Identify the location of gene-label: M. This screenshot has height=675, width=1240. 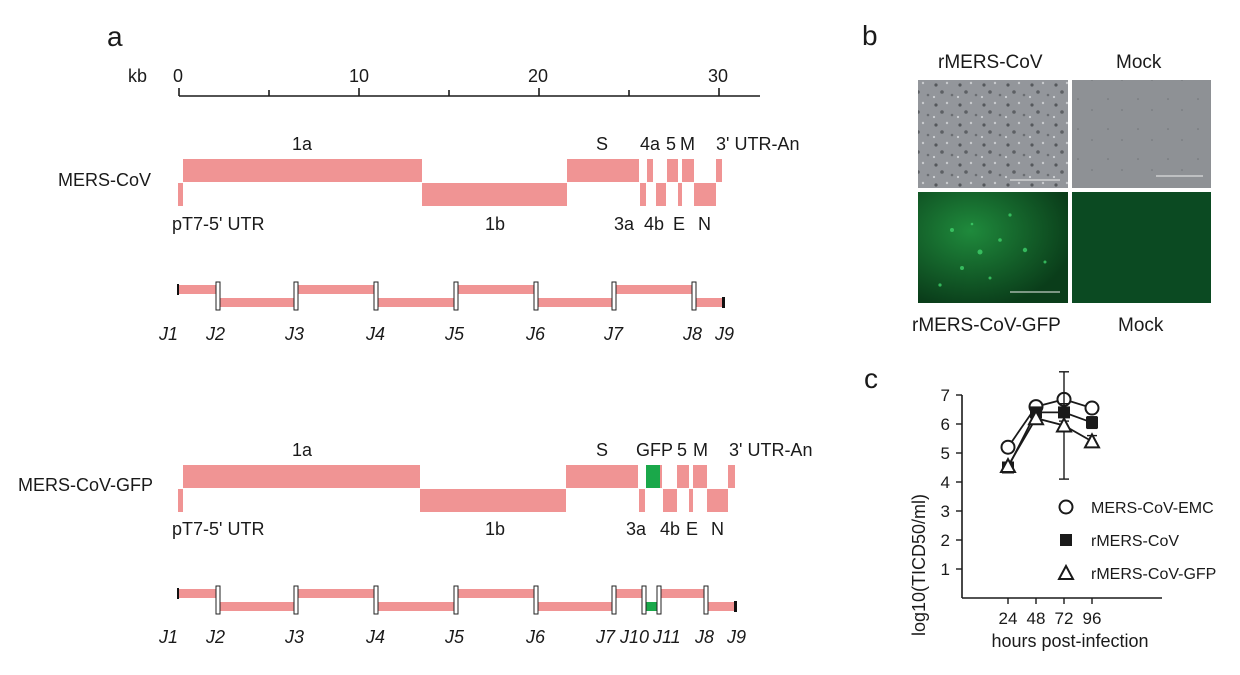
(700, 450).